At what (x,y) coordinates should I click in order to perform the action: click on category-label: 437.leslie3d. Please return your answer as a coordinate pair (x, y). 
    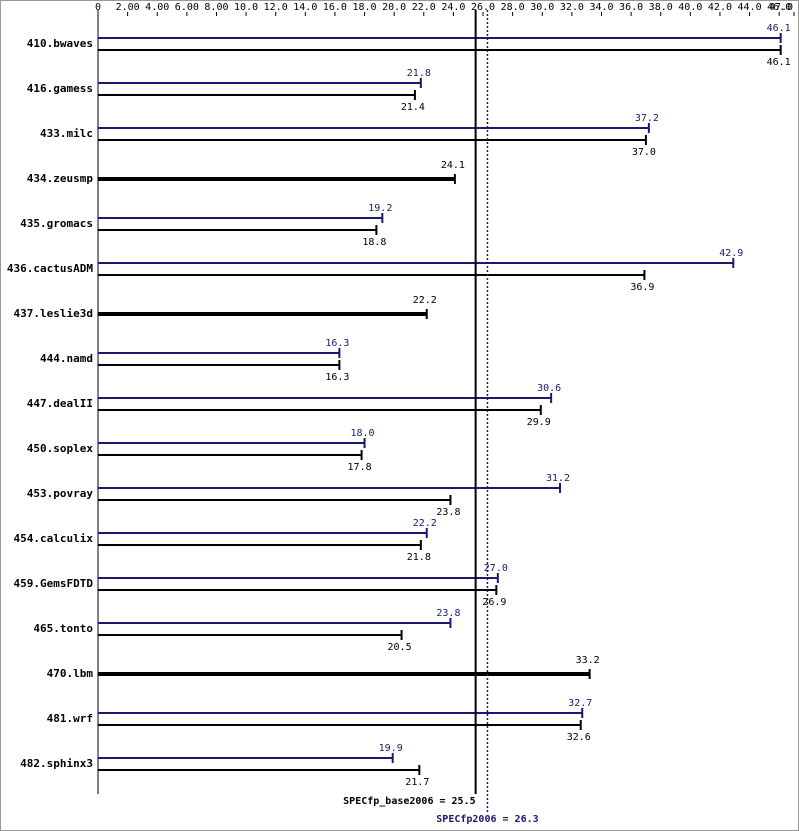
    Looking at the image, I should click on (53, 313).